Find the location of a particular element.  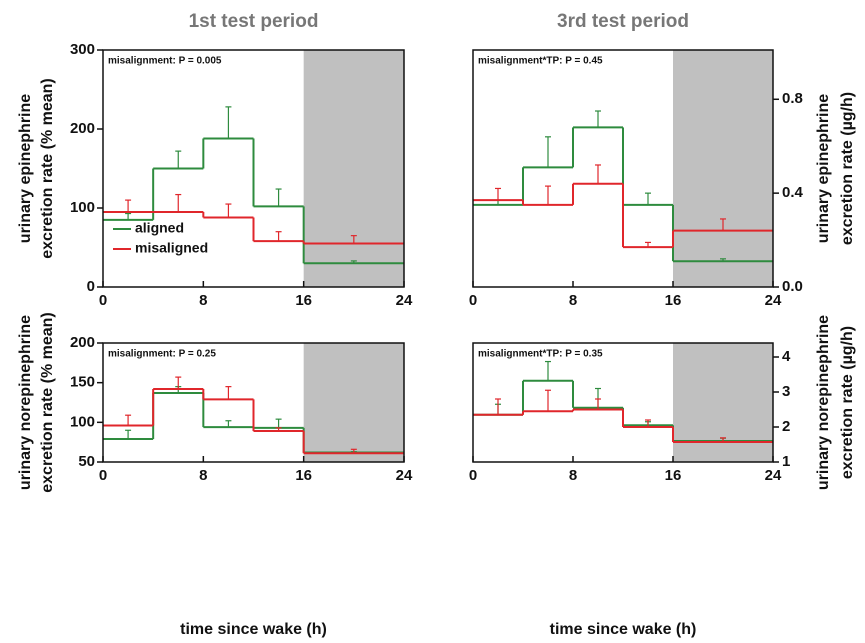

legend-label: aligned is located at coordinates (159, 228).